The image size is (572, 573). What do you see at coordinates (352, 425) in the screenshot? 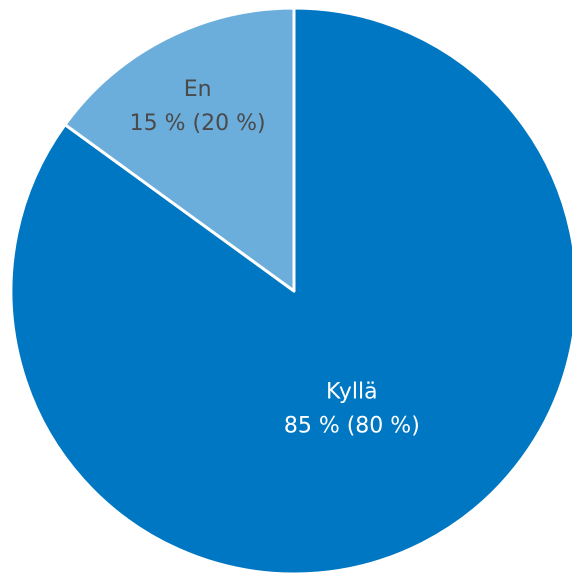
I see `slice-value-label-0: 85 % (80 %)` at bounding box center [352, 425].